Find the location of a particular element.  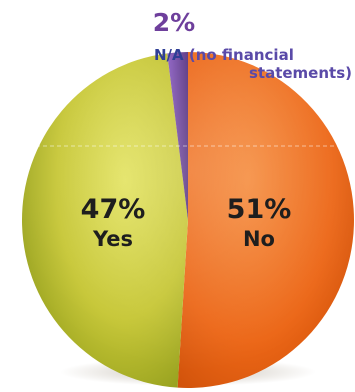

data-label-na-note-line2: statements) is located at coordinates (300, 73).